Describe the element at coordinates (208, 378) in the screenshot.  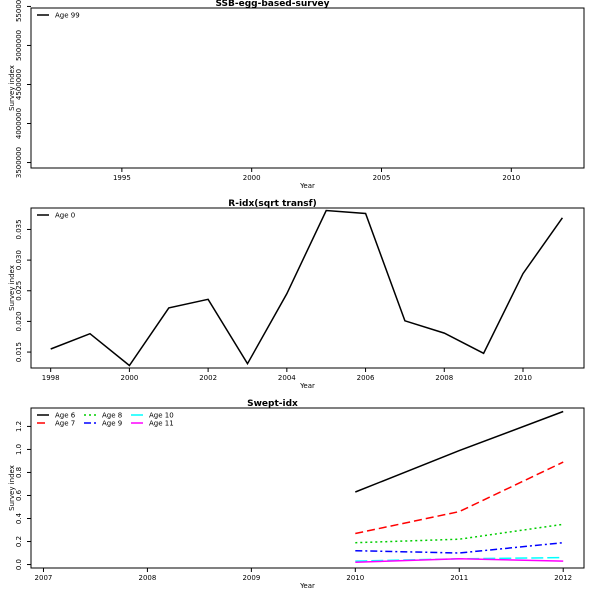
I see `x-tick-label: 2002` at that location.